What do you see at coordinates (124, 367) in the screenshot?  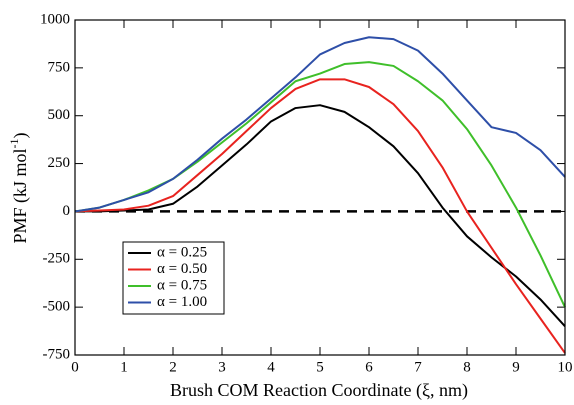 I see `x-tick-label: 1` at bounding box center [124, 367].